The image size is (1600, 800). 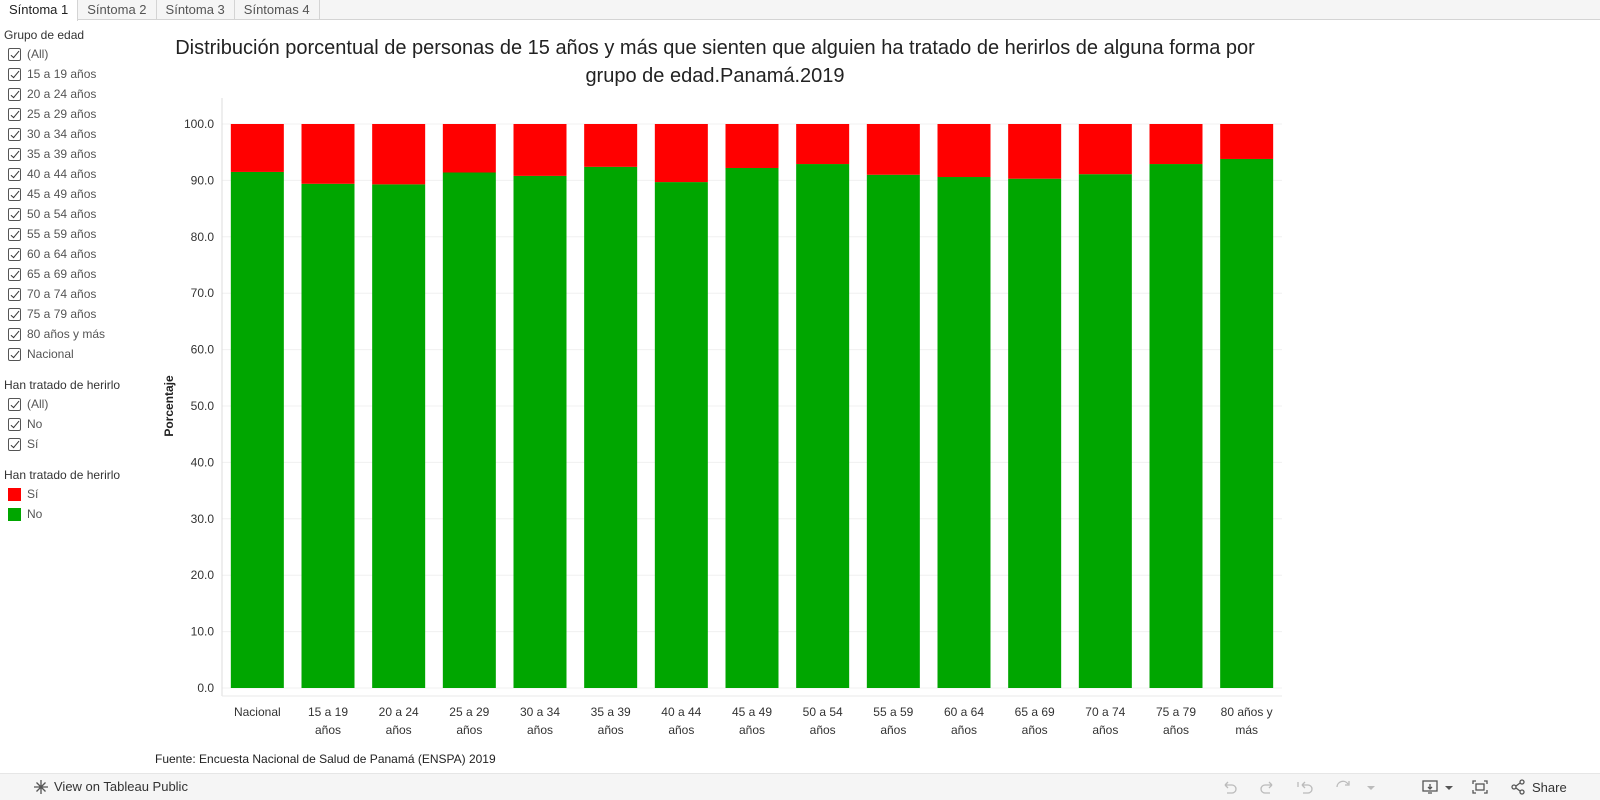 What do you see at coordinates (111, 786) in the screenshot?
I see `view-on-tableau-link: View on Tableau Public` at bounding box center [111, 786].